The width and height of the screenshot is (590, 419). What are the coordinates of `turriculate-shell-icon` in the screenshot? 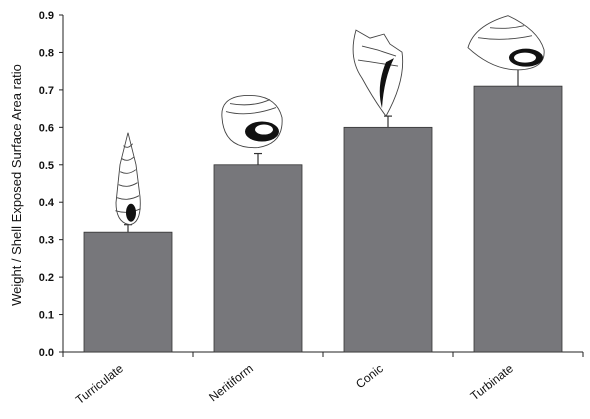 It's located at (128, 179).